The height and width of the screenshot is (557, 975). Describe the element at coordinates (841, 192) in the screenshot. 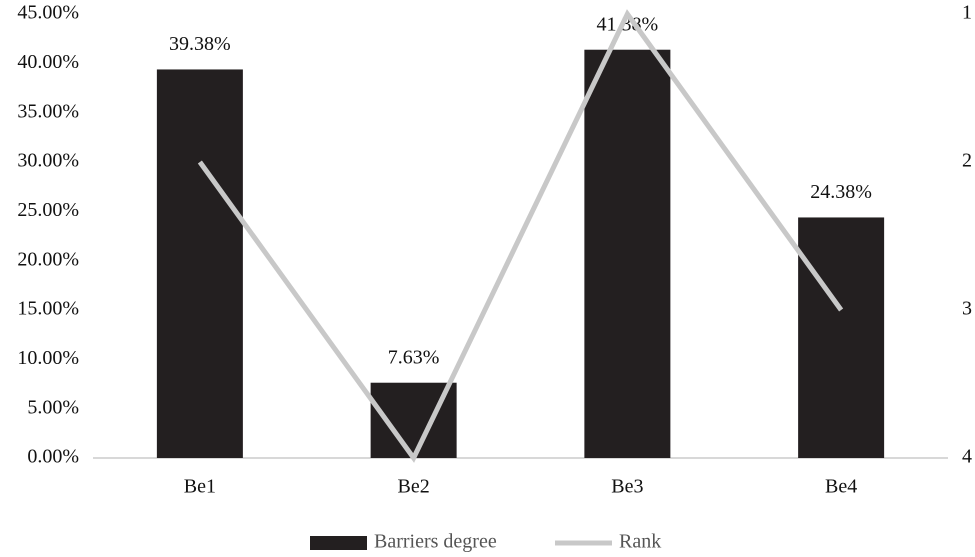

I see `value-label: 24.38%` at that location.